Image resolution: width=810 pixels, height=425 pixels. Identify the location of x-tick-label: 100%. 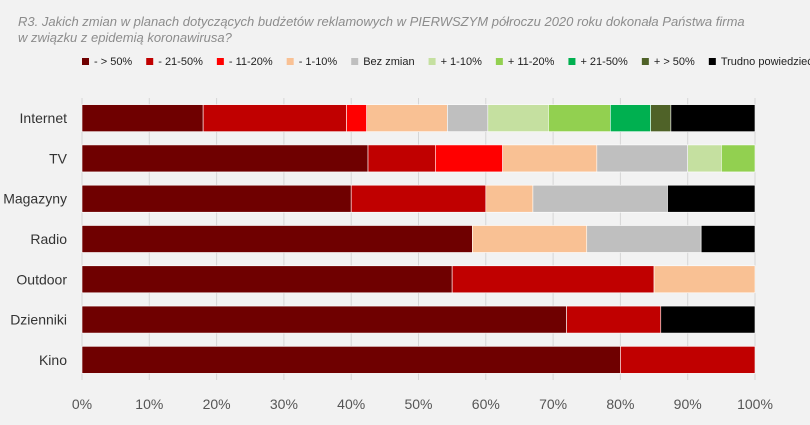
(755, 404).